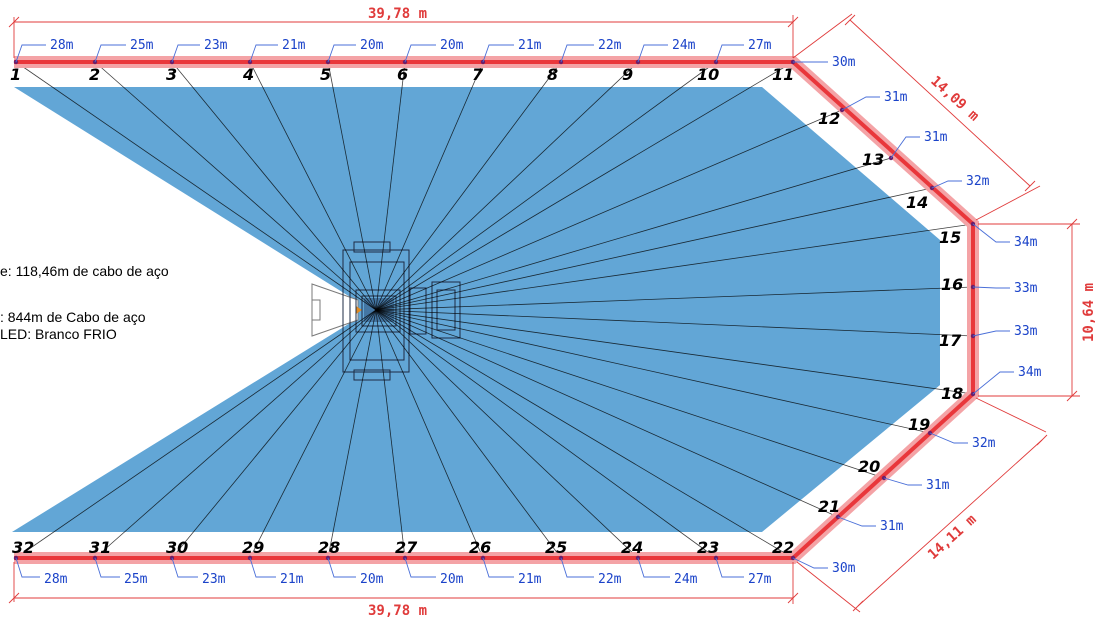 Image resolution: width=1100 pixels, height=622 pixels. Describe the element at coordinates (530, 45) in the screenshot. I see `length-label-7: 21m` at that location.